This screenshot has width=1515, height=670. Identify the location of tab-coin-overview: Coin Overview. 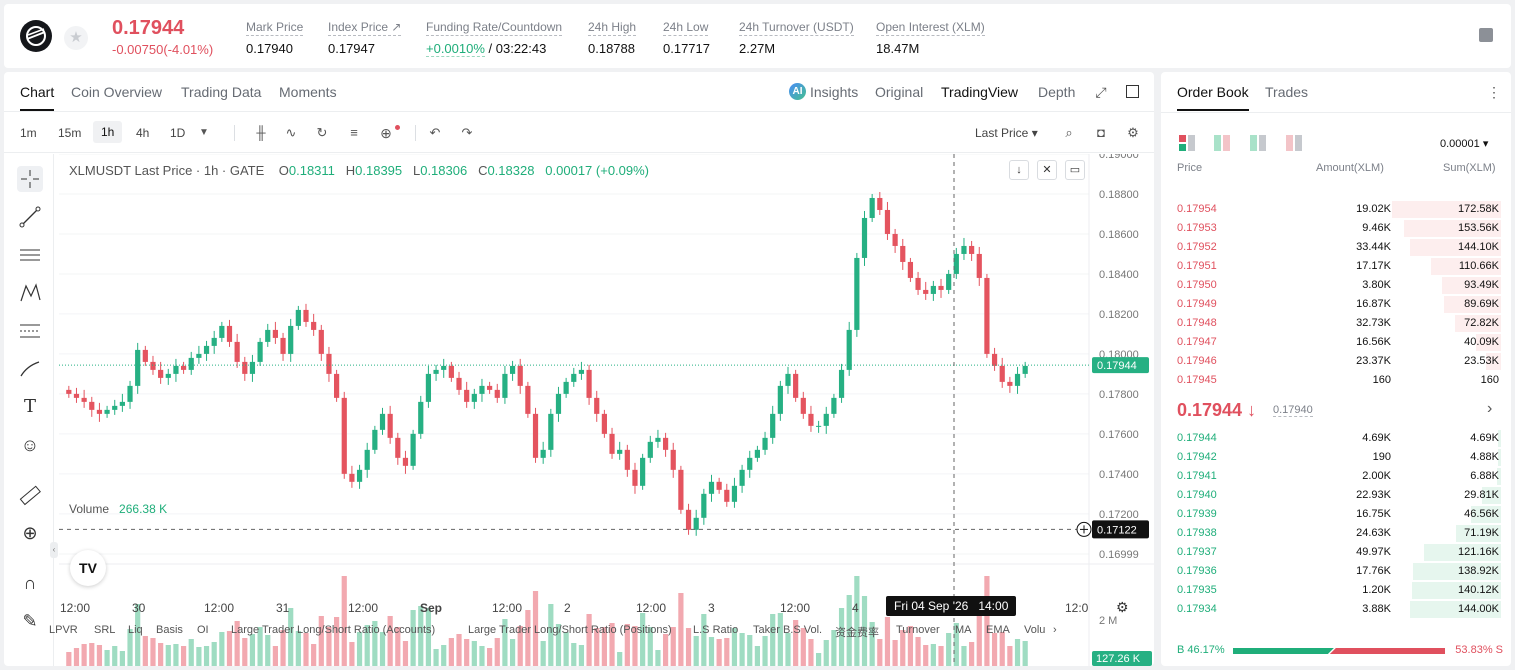
(117, 92).